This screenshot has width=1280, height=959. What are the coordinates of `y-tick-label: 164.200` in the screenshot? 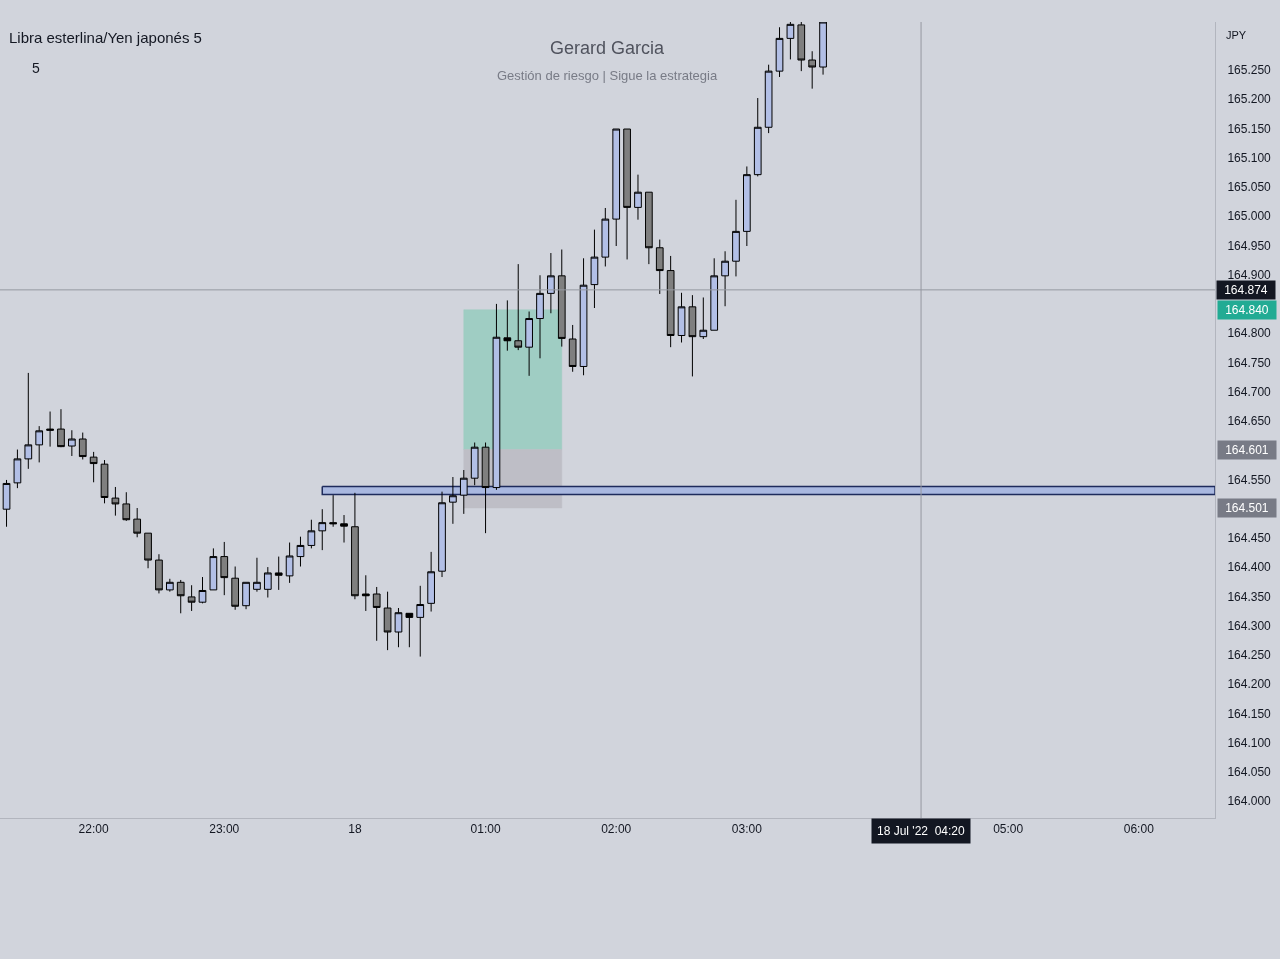 It's located at (1249, 684).